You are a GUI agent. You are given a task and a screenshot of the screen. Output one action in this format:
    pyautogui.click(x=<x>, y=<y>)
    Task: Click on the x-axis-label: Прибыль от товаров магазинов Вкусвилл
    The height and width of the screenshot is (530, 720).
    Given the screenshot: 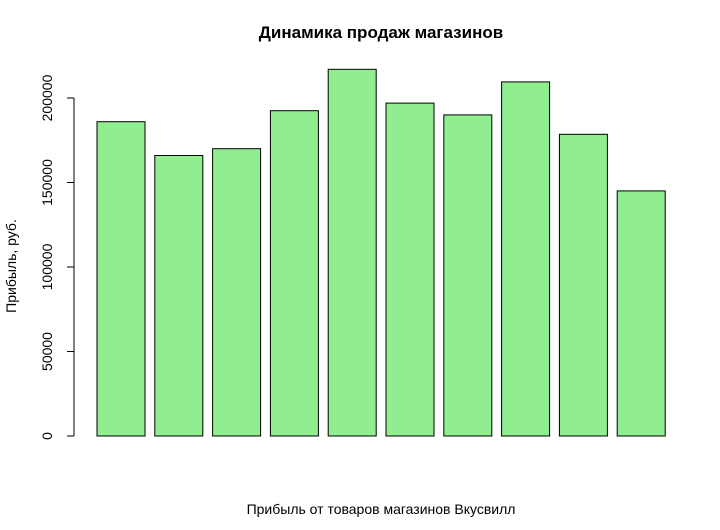 What is the action you would take?
    pyautogui.click(x=381, y=509)
    